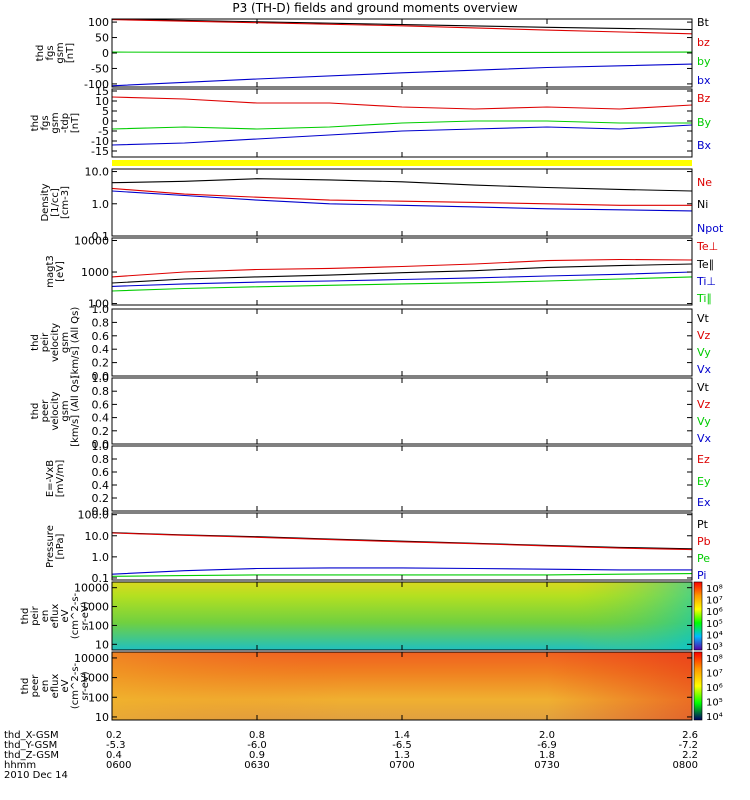 This screenshot has height=800, width=750. I want to click on orbit-tick-value: 0.9, so click(257, 755).